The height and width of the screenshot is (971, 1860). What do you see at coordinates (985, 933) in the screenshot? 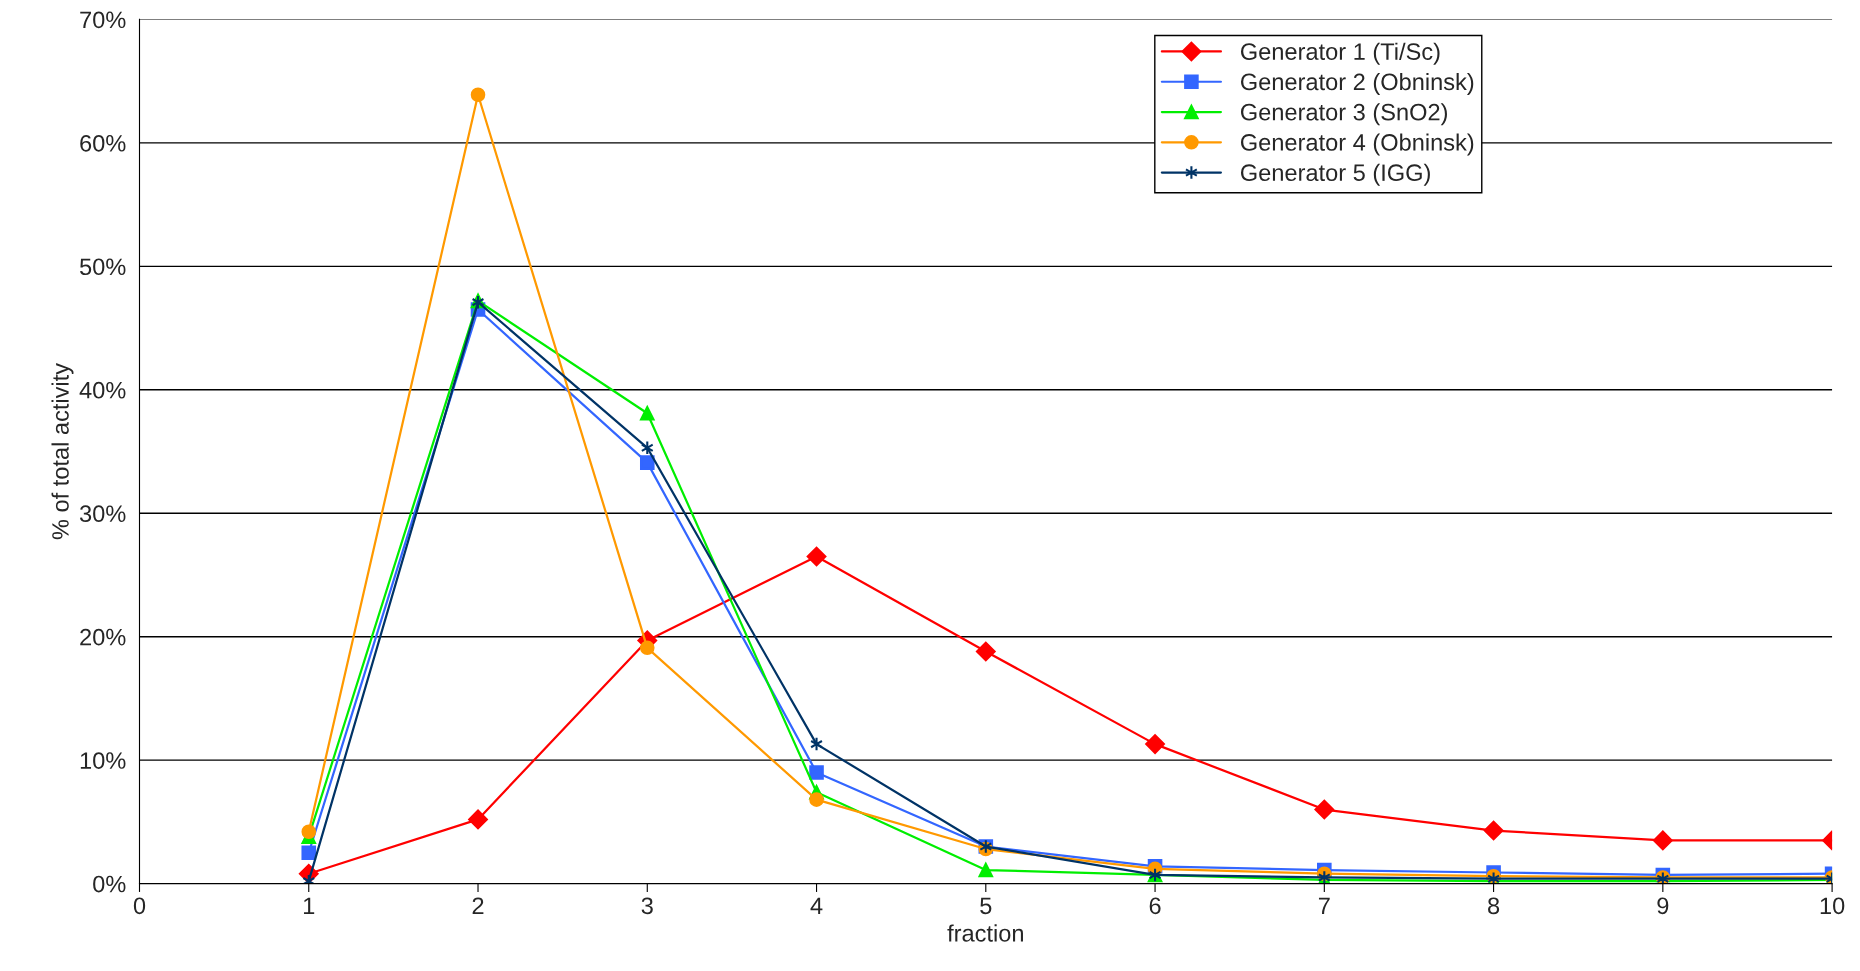
I see `x-axis-title: fraction` at bounding box center [985, 933].